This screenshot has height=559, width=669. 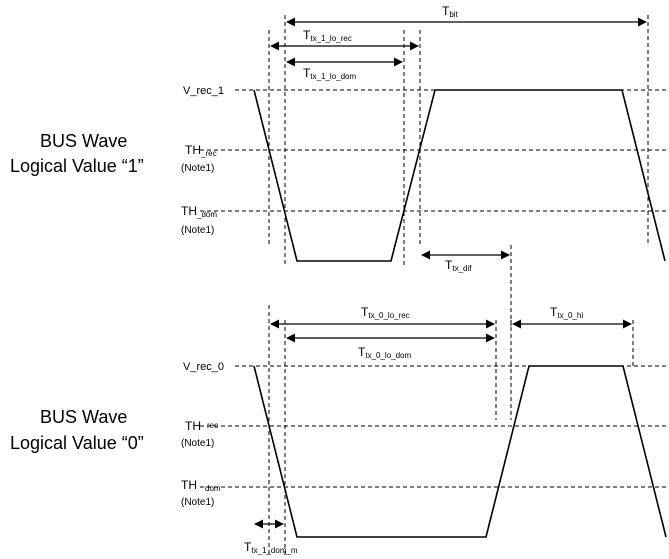 What do you see at coordinates (203, 91) in the screenshot?
I see `v-rec-1-label: V_rec_1` at bounding box center [203, 91].